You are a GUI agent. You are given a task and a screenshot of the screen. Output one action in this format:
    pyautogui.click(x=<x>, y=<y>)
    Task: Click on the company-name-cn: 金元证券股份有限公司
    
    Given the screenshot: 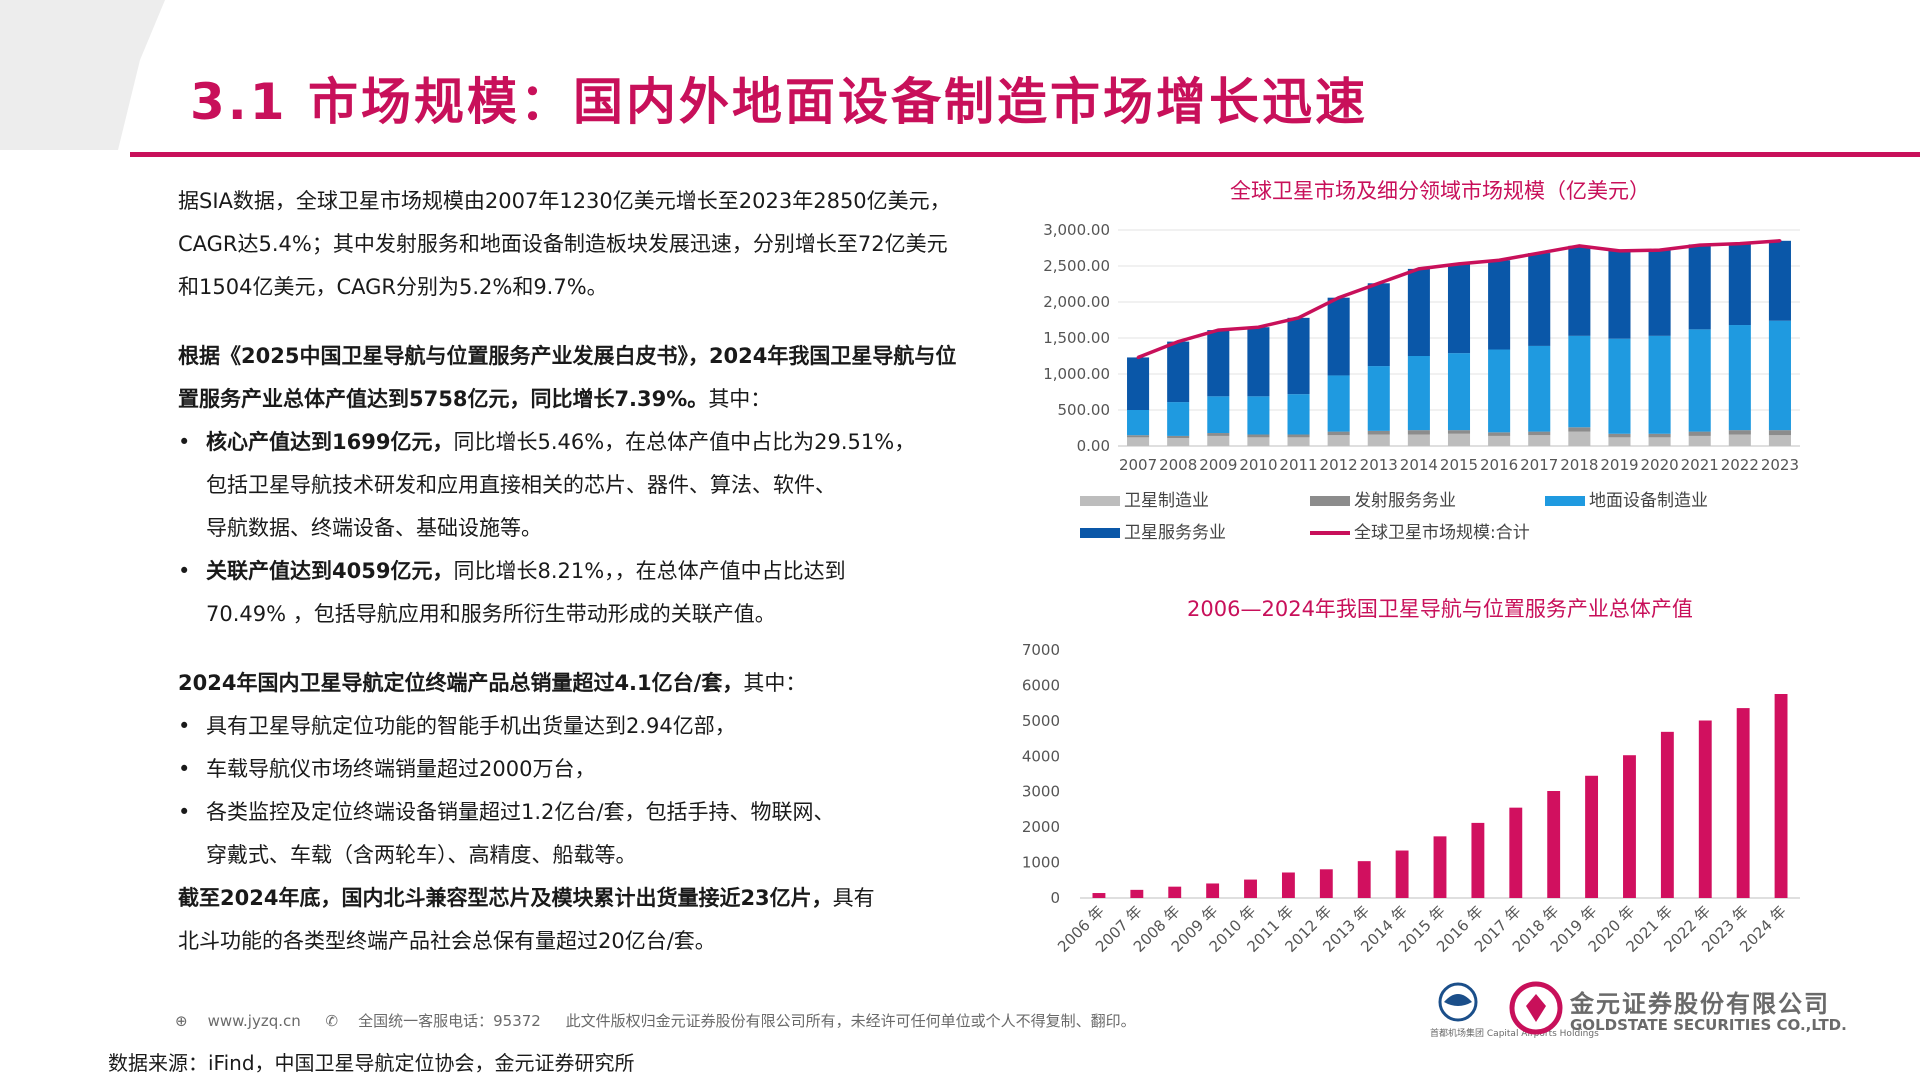 What is the action you would take?
    pyautogui.click(x=1700, y=1004)
    